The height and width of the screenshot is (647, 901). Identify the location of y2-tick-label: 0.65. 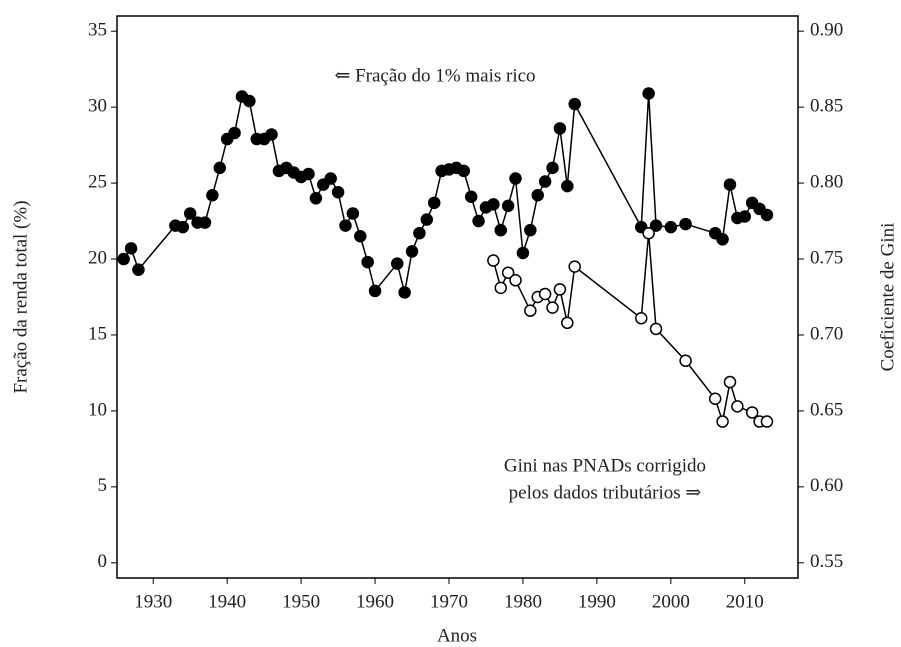
(826, 409).